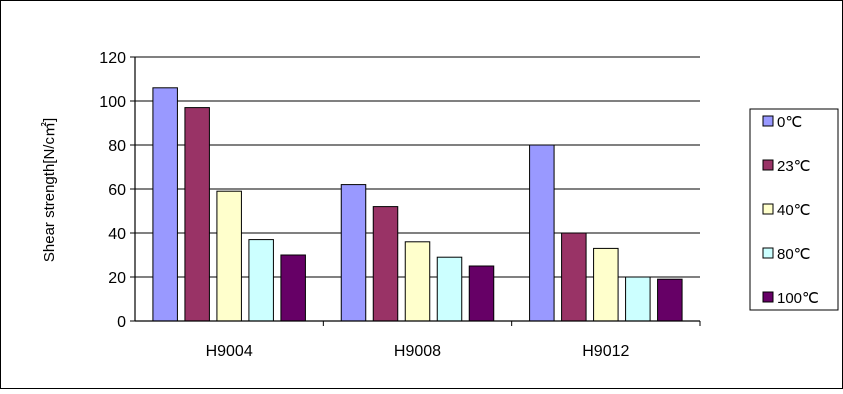 Image resolution: width=843 pixels, height=394 pixels. Describe the element at coordinates (605, 351) in the screenshot. I see `x-tick-label: H9012` at that location.